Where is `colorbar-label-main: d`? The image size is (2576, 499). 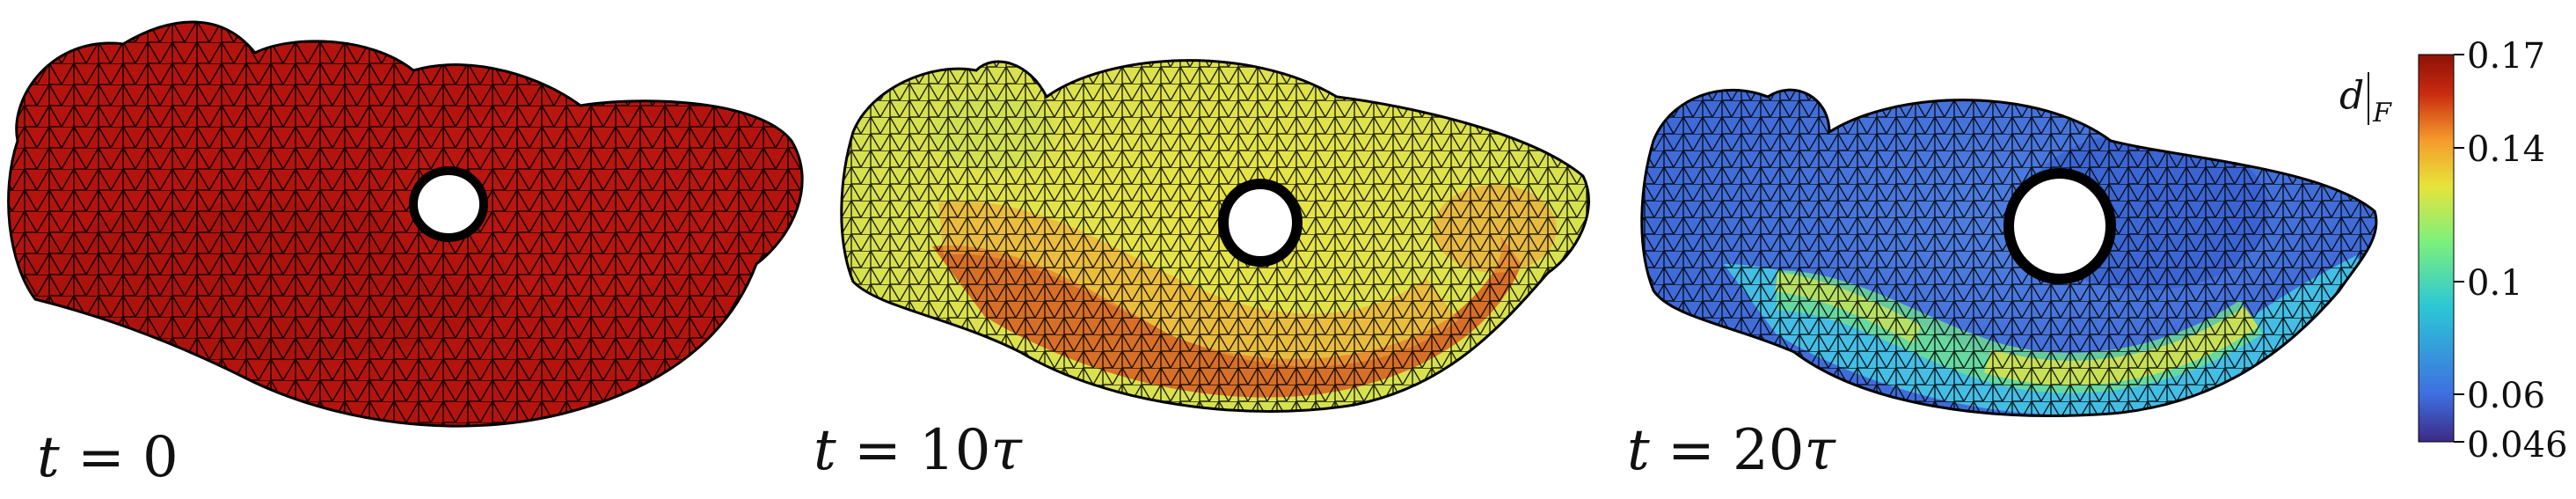 colorbar-label-main: d is located at coordinates (2352, 96).